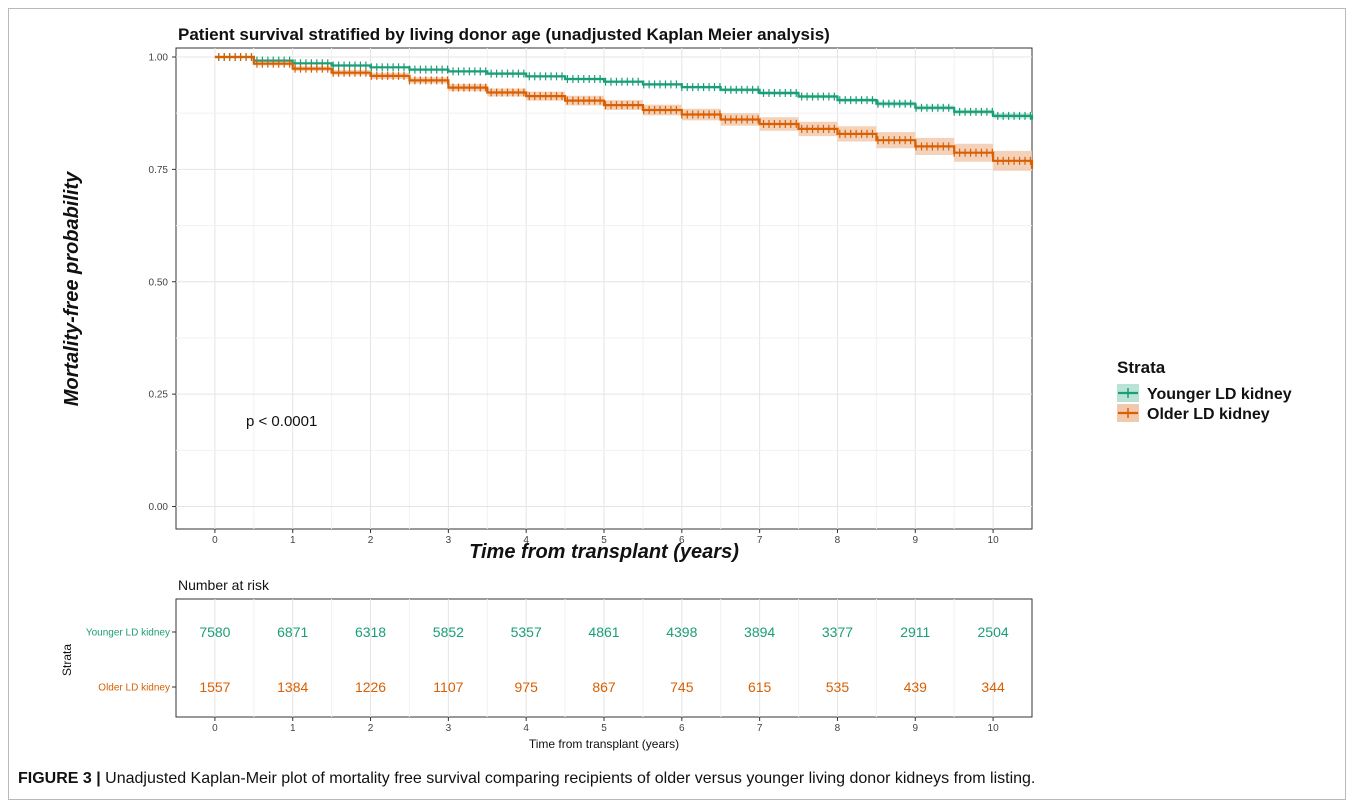 Image resolution: width=1356 pixels, height=810 pixels. What do you see at coordinates (371, 540) in the screenshot?
I see `x-tick-label: 2` at bounding box center [371, 540].